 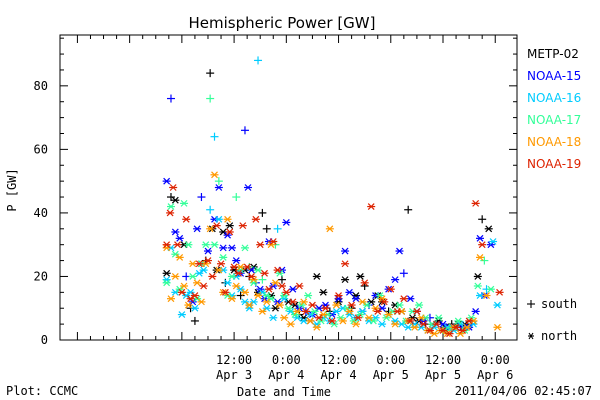 What do you see at coordinates (554, 120) in the screenshot?
I see `legend-entry: NOAA-17` at bounding box center [554, 120].